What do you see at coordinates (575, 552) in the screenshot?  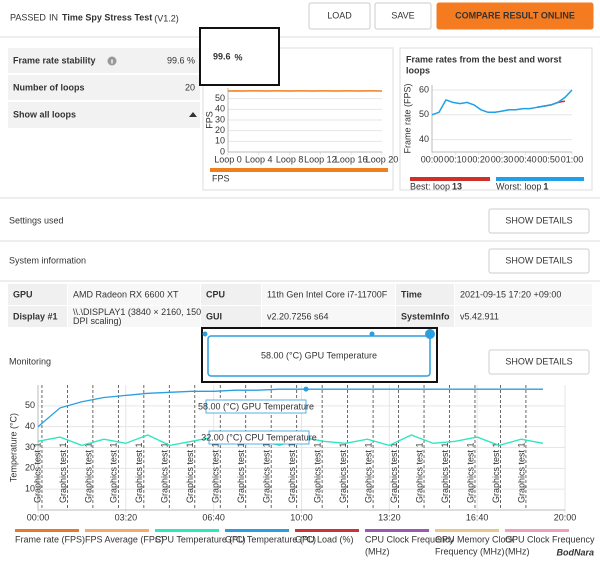 I see `watermark: BodNara` at bounding box center [575, 552].